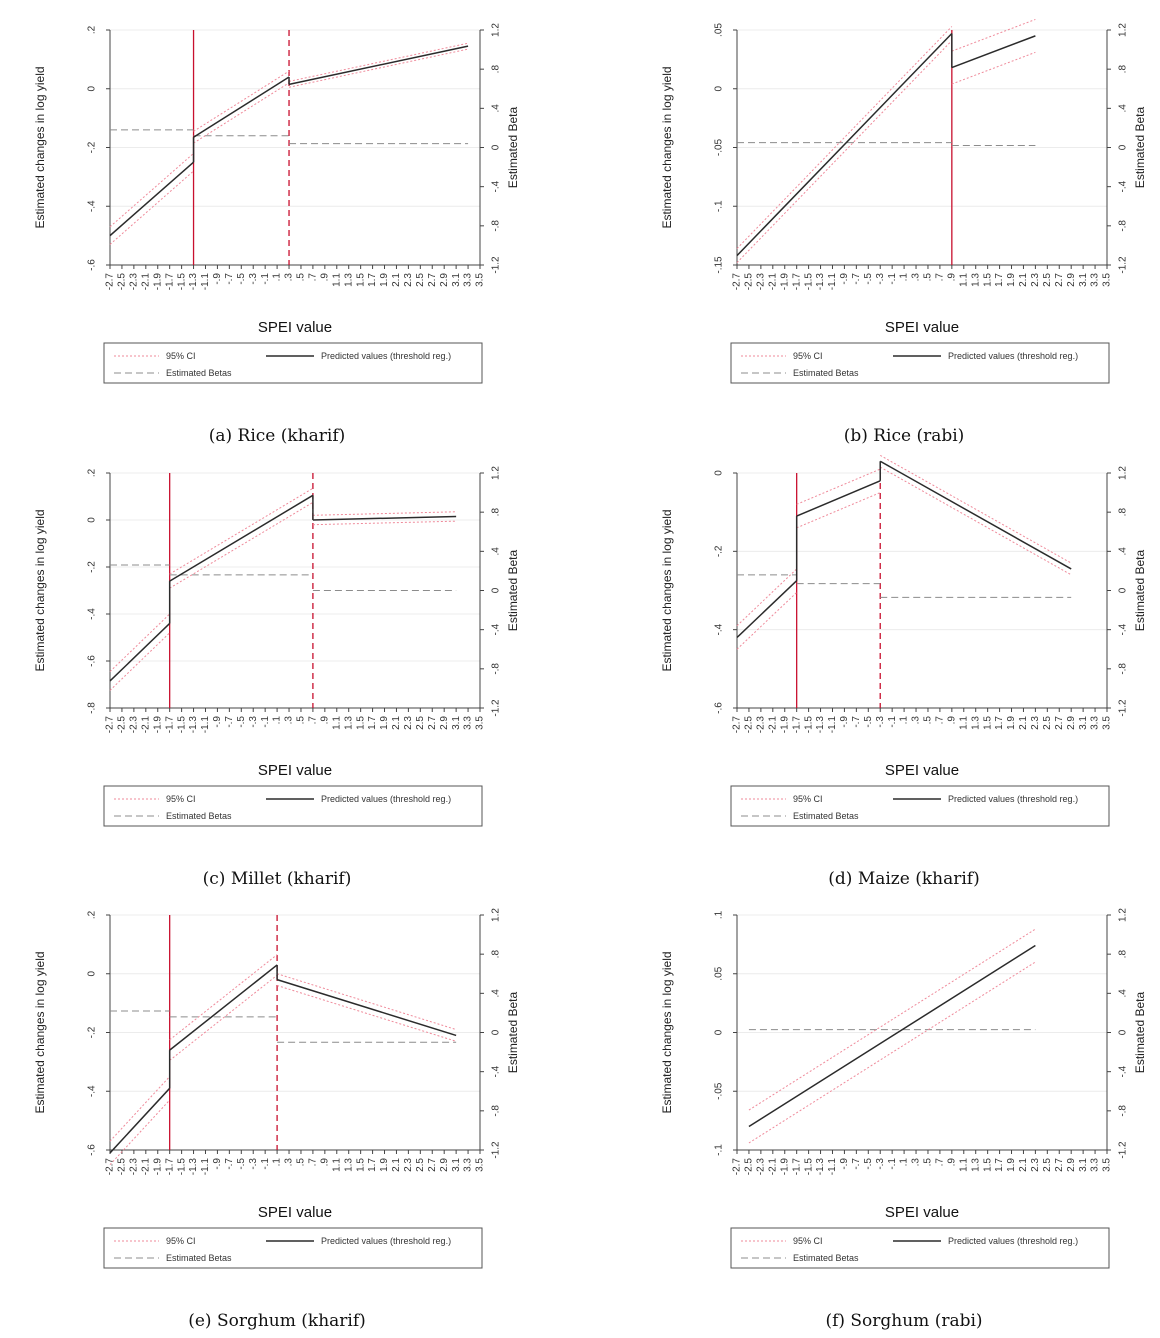  I want to click on x-tick-label: 2.3, so click(408, 280).